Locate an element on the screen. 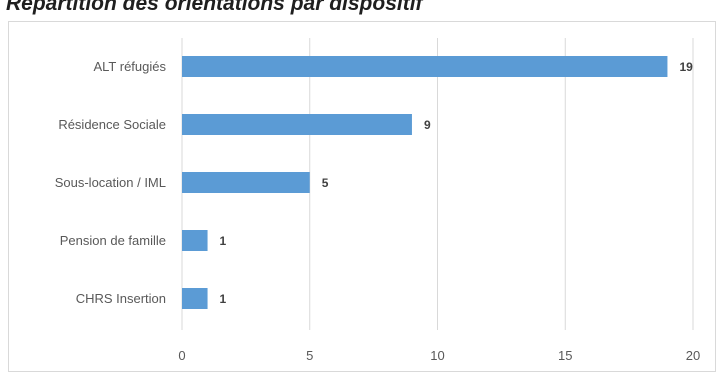  data-label: 9 is located at coordinates (427, 125).